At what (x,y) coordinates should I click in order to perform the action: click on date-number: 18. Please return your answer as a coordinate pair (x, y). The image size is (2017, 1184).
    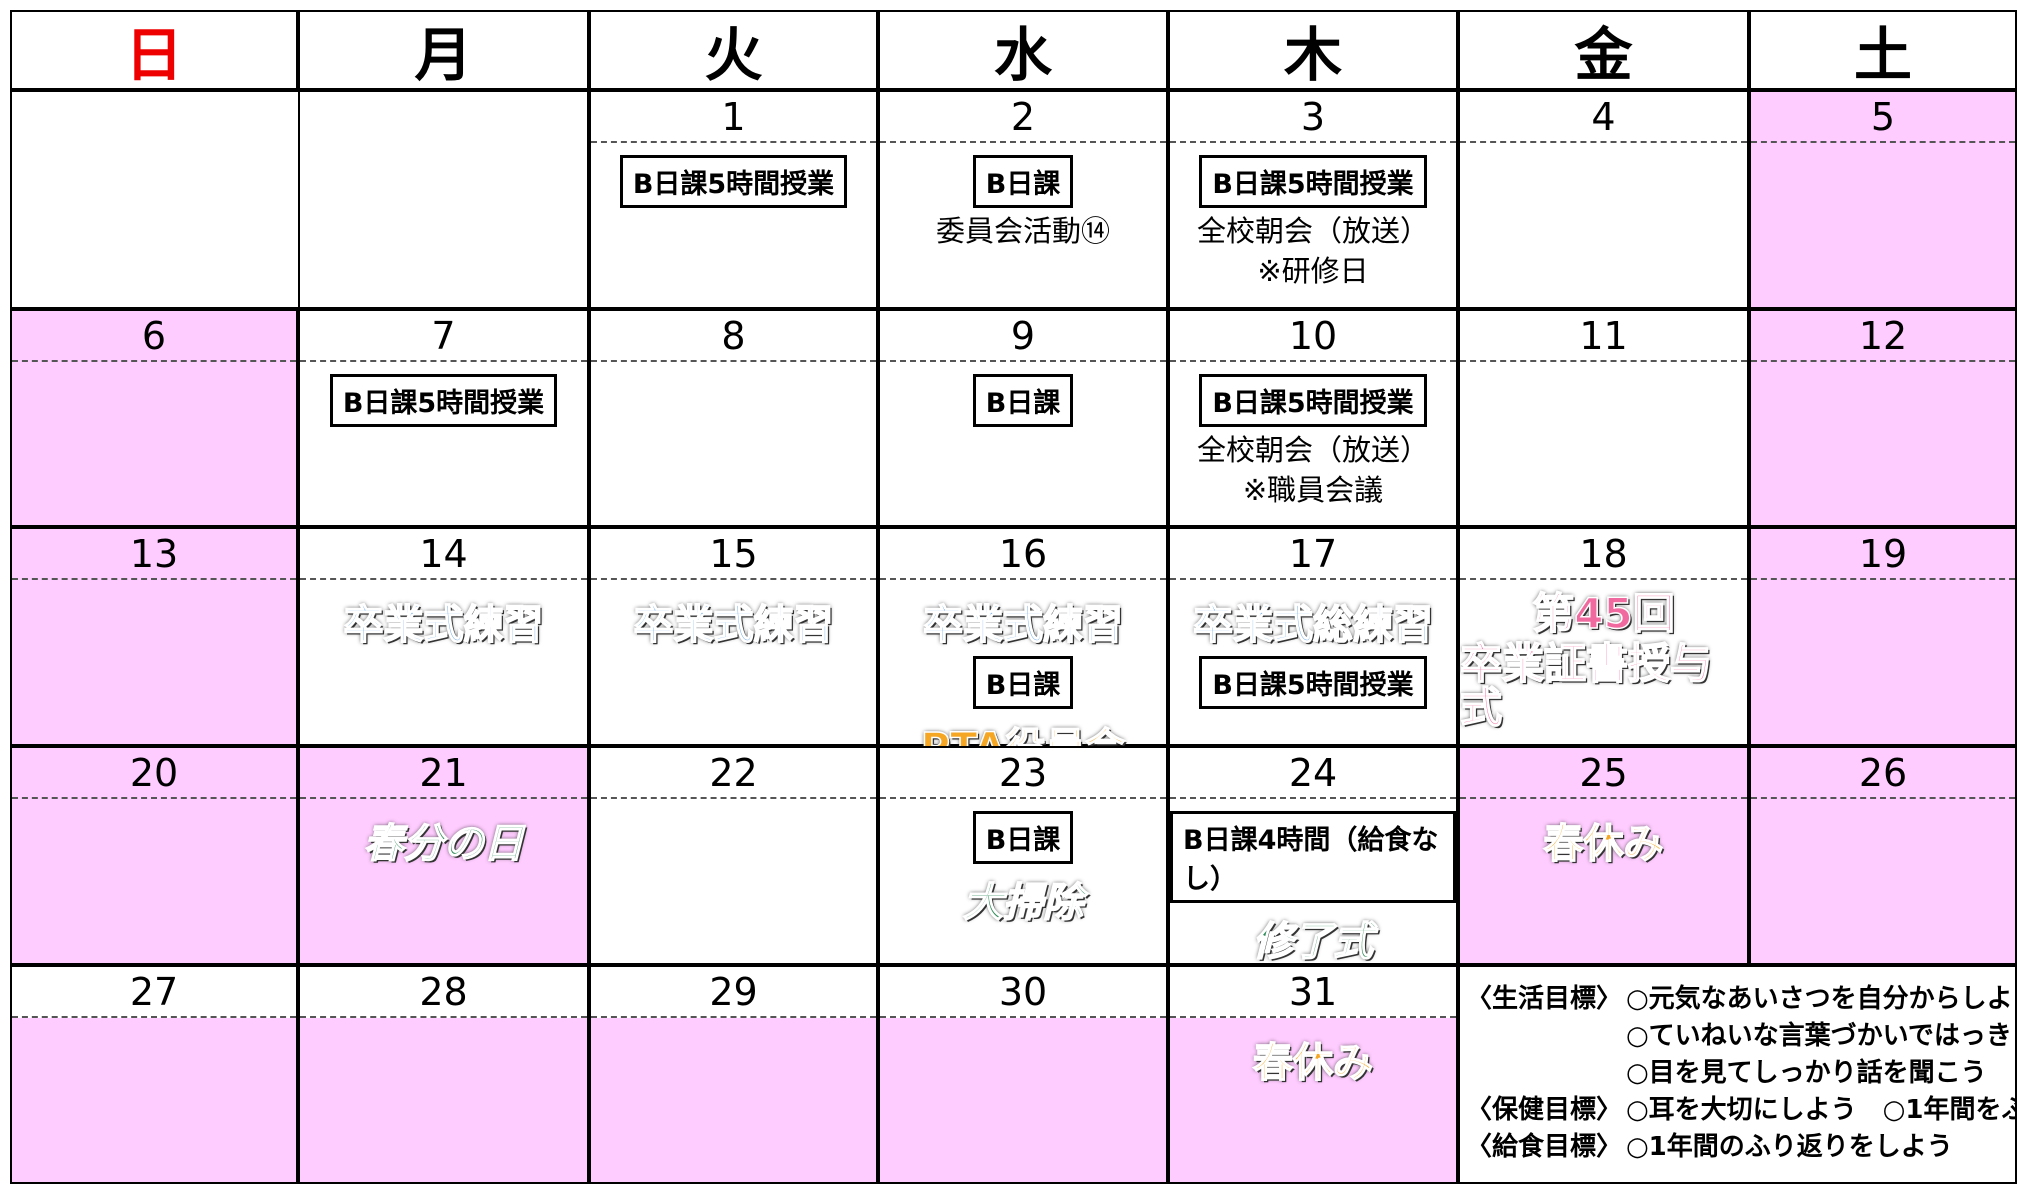
    Looking at the image, I should click on (1603, 554).